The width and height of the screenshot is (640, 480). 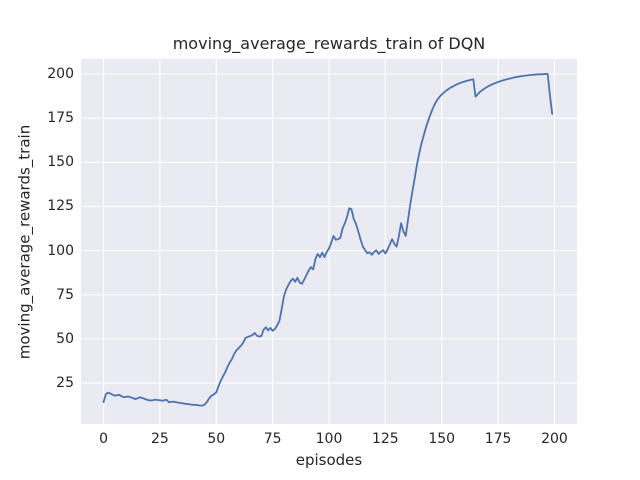 I want to click on y-tick-label: 150, so click(x=60, y=162).